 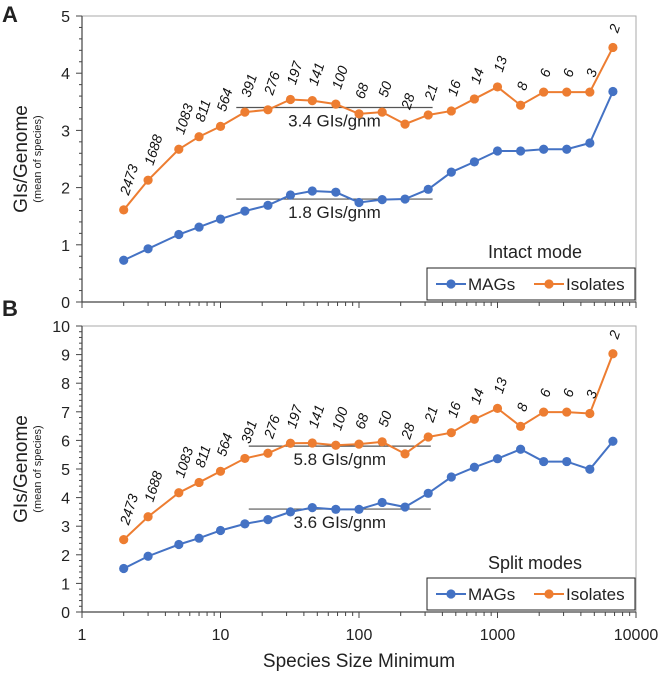 I want to click on point-count-label: 50, so click(x=385, y=419).